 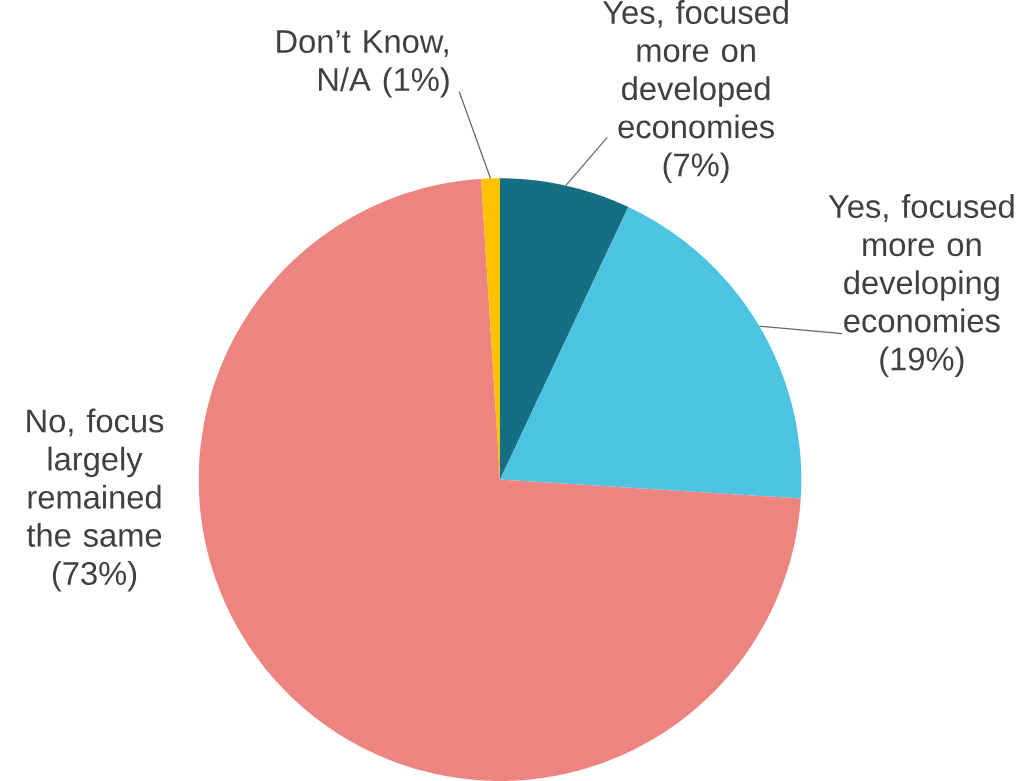 What do you see at coordinates (363, 64) in the screenshot?
I see `slice-label: Don’t Know, N/A (1%)` at bounding box center [363, 64].